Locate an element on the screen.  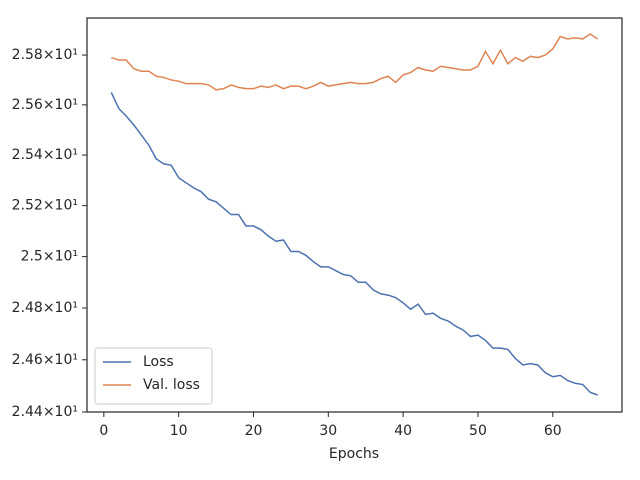
x-tick-label: 50 is located at coordinates (478, 431).